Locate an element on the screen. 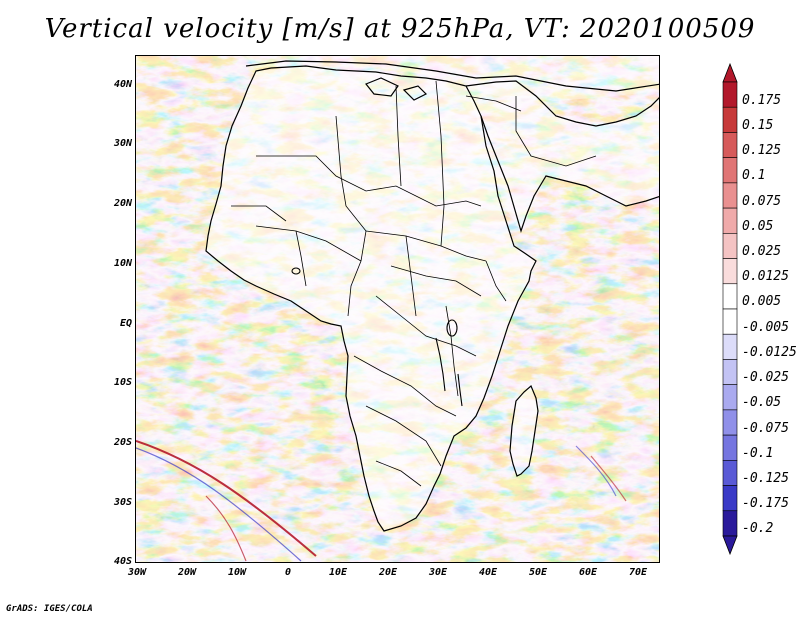 This screenshot has width=800, height=618. colorbar-tick-label: 0.075 is located at coordinates (762, 201).